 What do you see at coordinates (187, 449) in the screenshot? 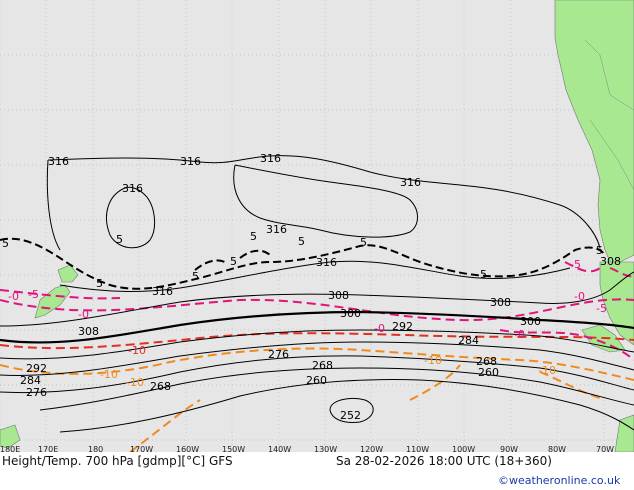
I see `axis-label: 160W` at bounding box center [187, 449].